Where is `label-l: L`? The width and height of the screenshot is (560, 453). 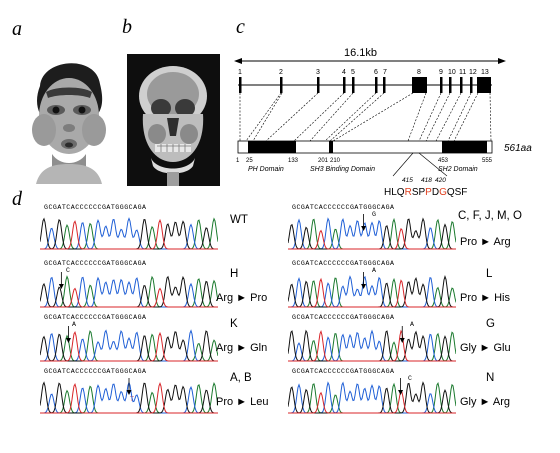 label-l: L is located at coordinates (489, 274).